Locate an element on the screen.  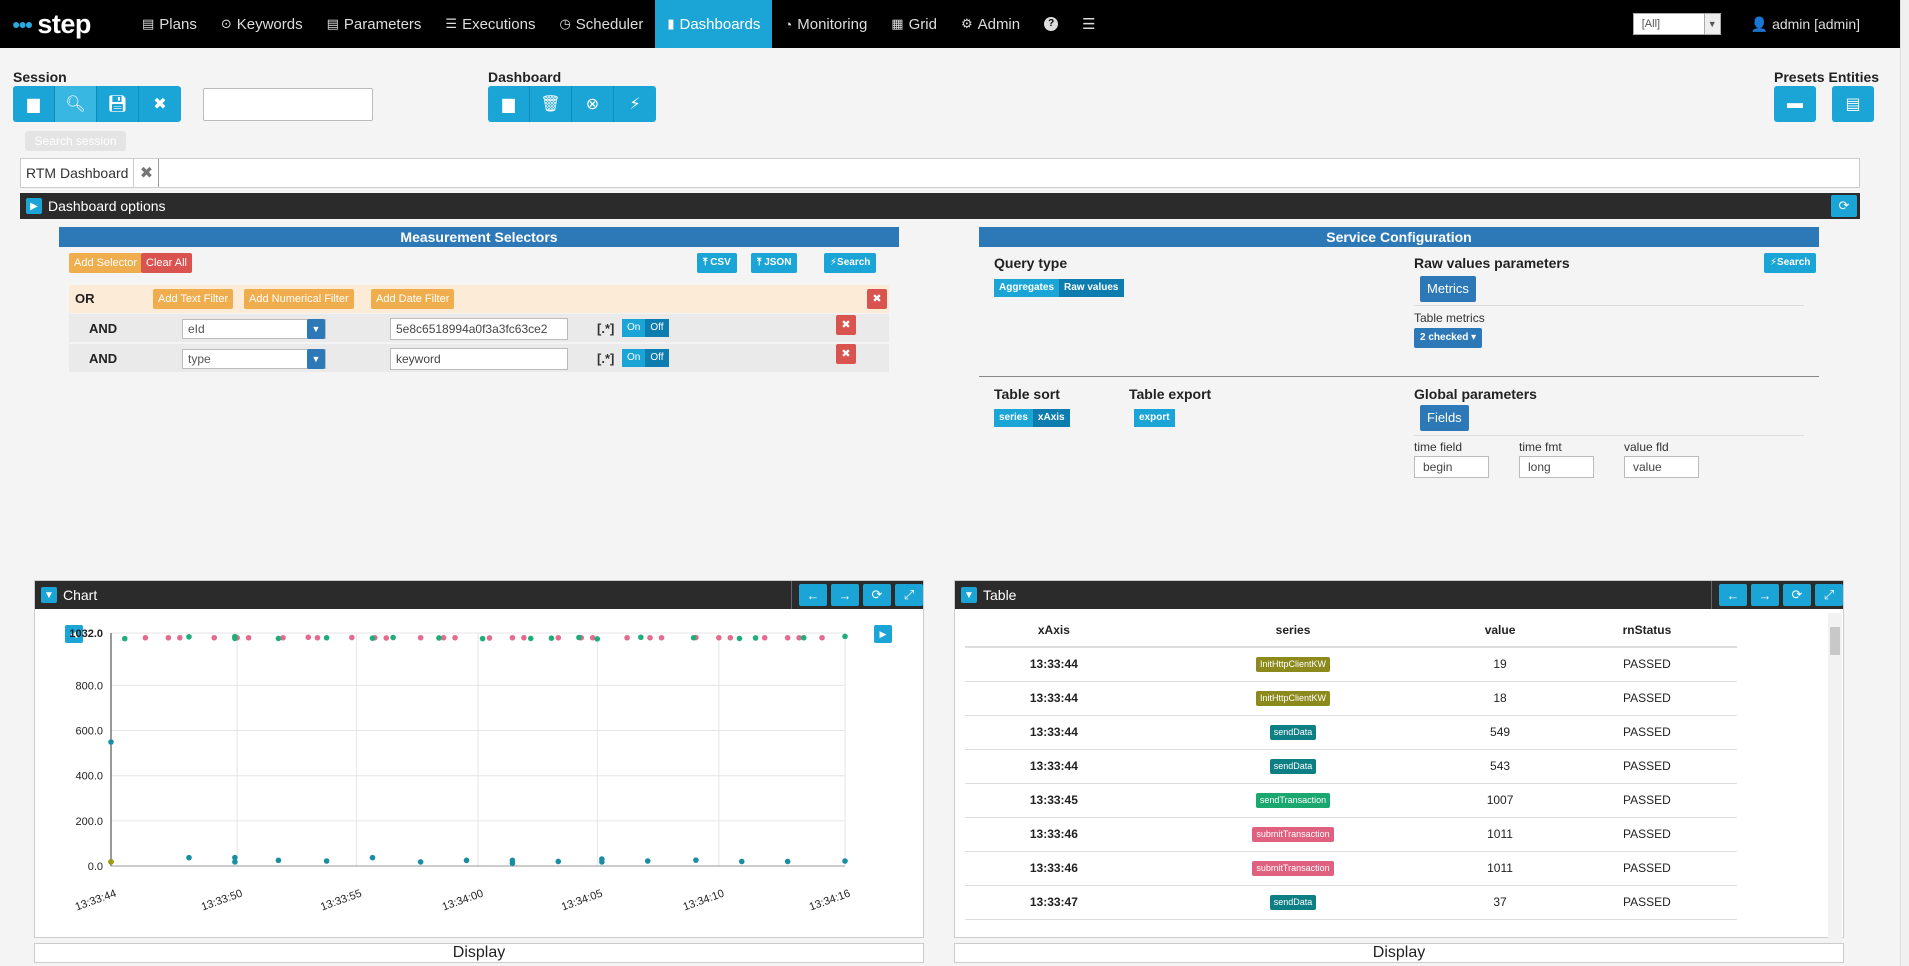
add-selector-button: Add Selector is located at coordinates (105, 263).